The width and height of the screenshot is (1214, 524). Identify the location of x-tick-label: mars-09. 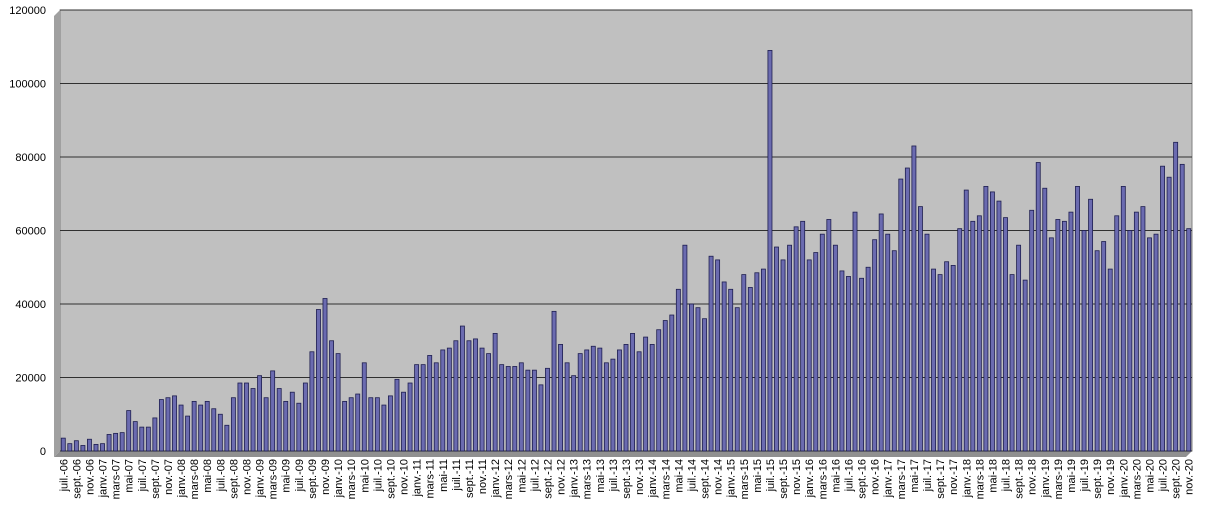
(274, 479).